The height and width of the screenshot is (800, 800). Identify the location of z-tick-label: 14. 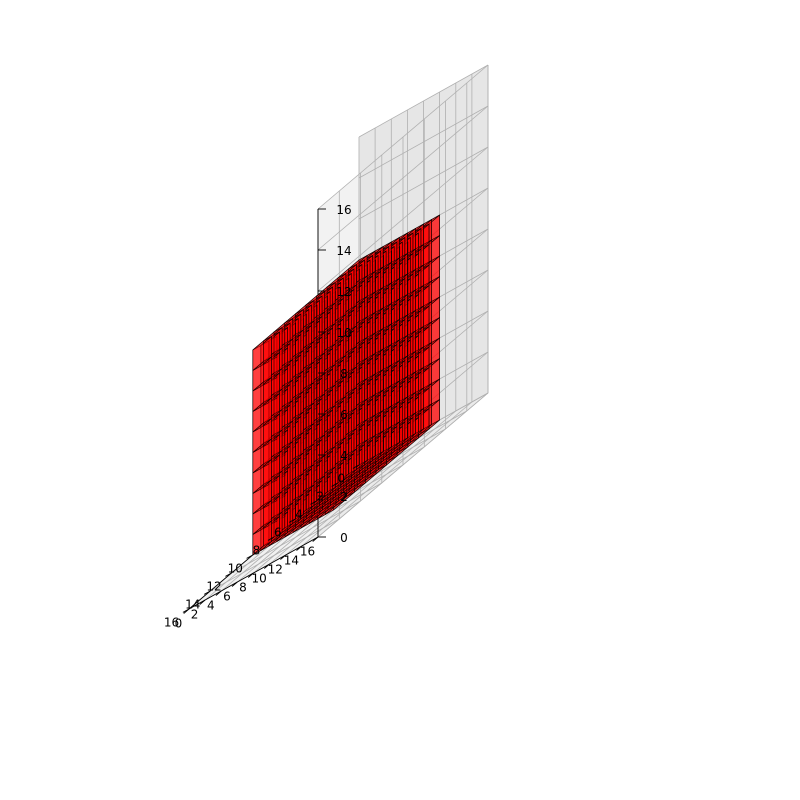
(343, 251).